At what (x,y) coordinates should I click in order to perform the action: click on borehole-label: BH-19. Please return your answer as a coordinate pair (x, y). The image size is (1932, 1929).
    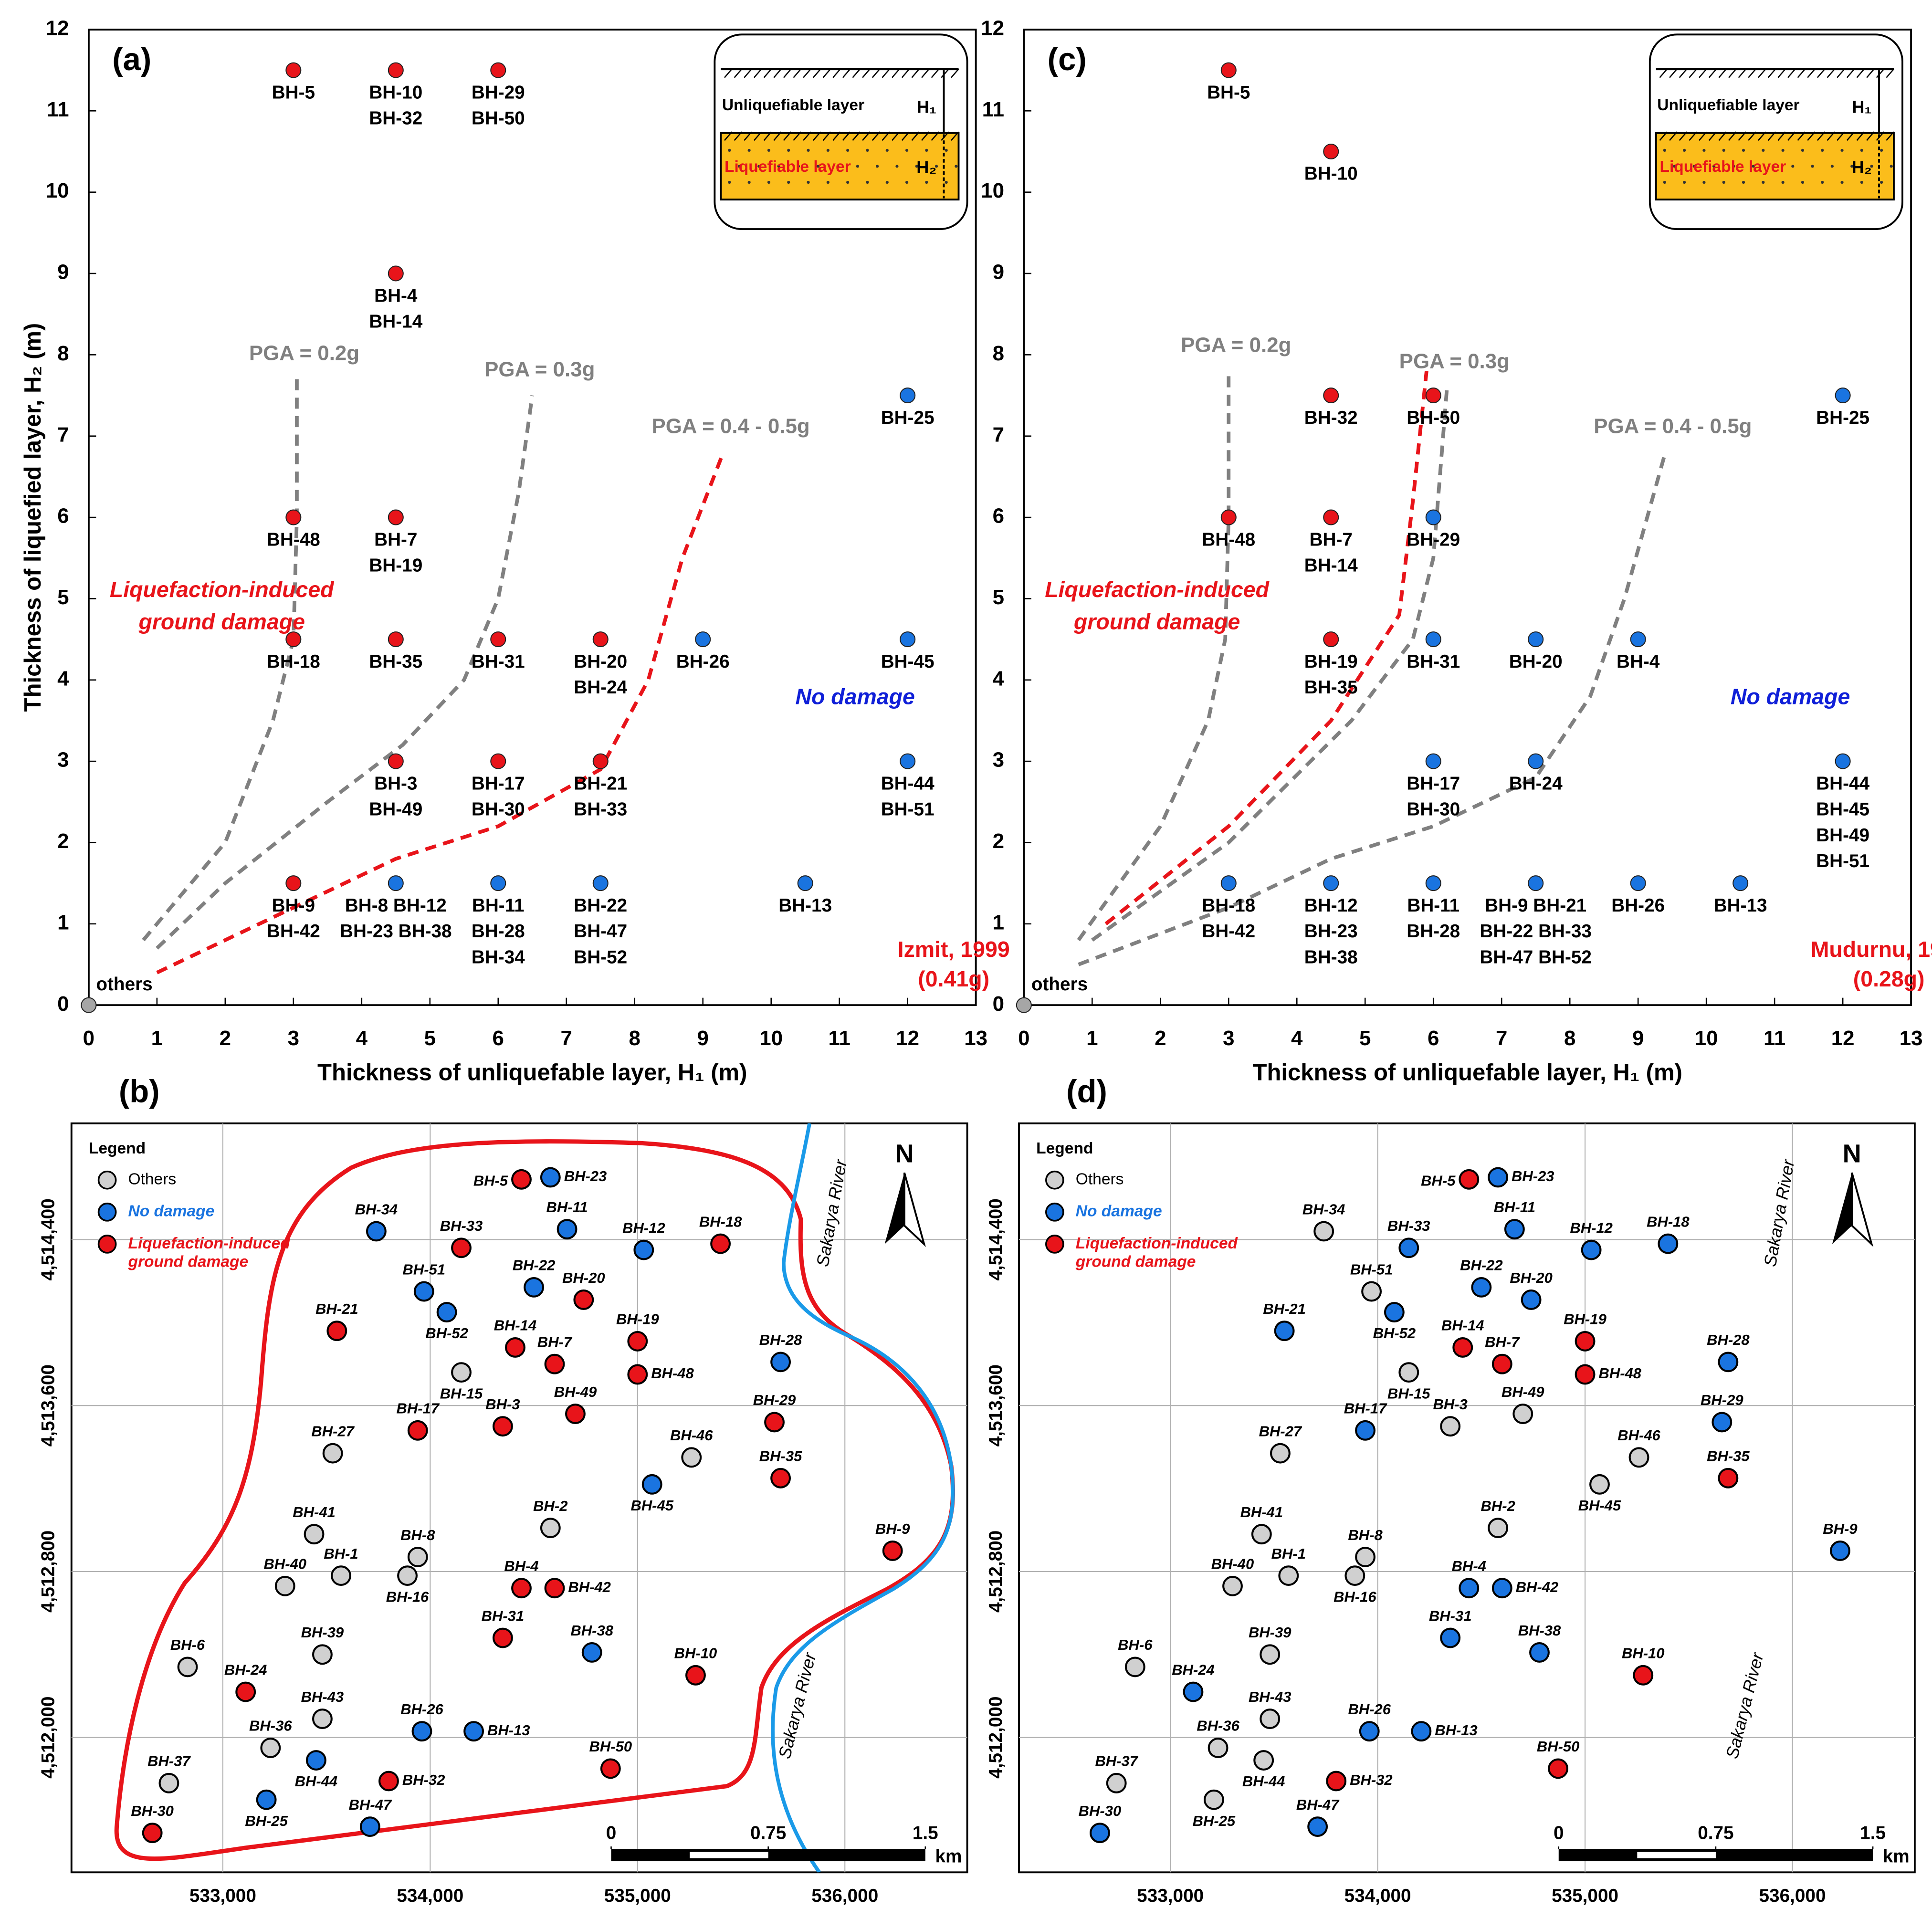
    Looking at the image, I should click on (638, 1319).